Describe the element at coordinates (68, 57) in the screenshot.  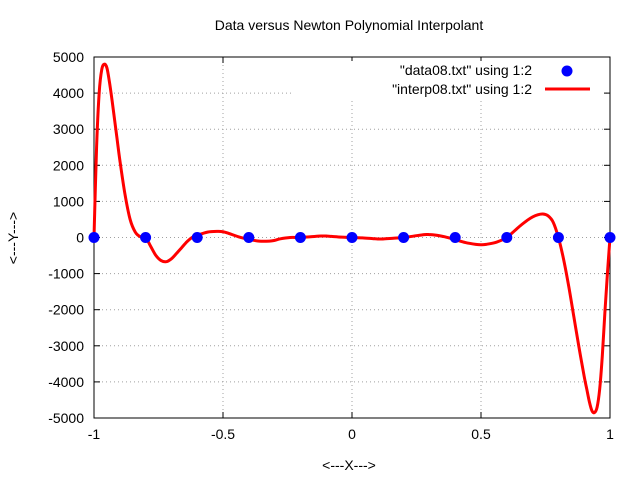
I see `y-tick-label: 5000` at that location.